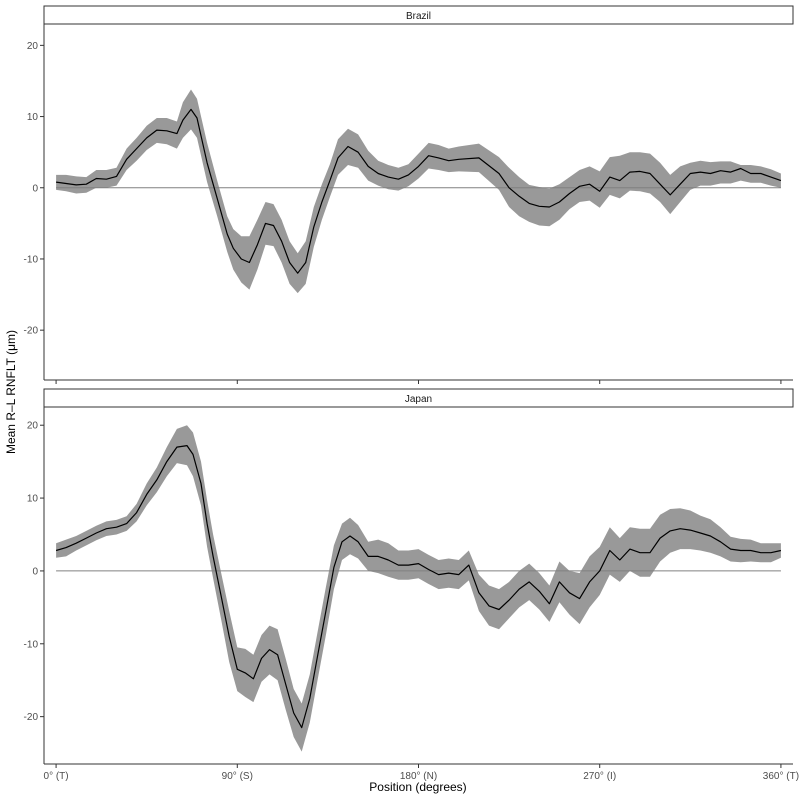  I want to click on facet-strip-label: Brazil, so click(418, 16).